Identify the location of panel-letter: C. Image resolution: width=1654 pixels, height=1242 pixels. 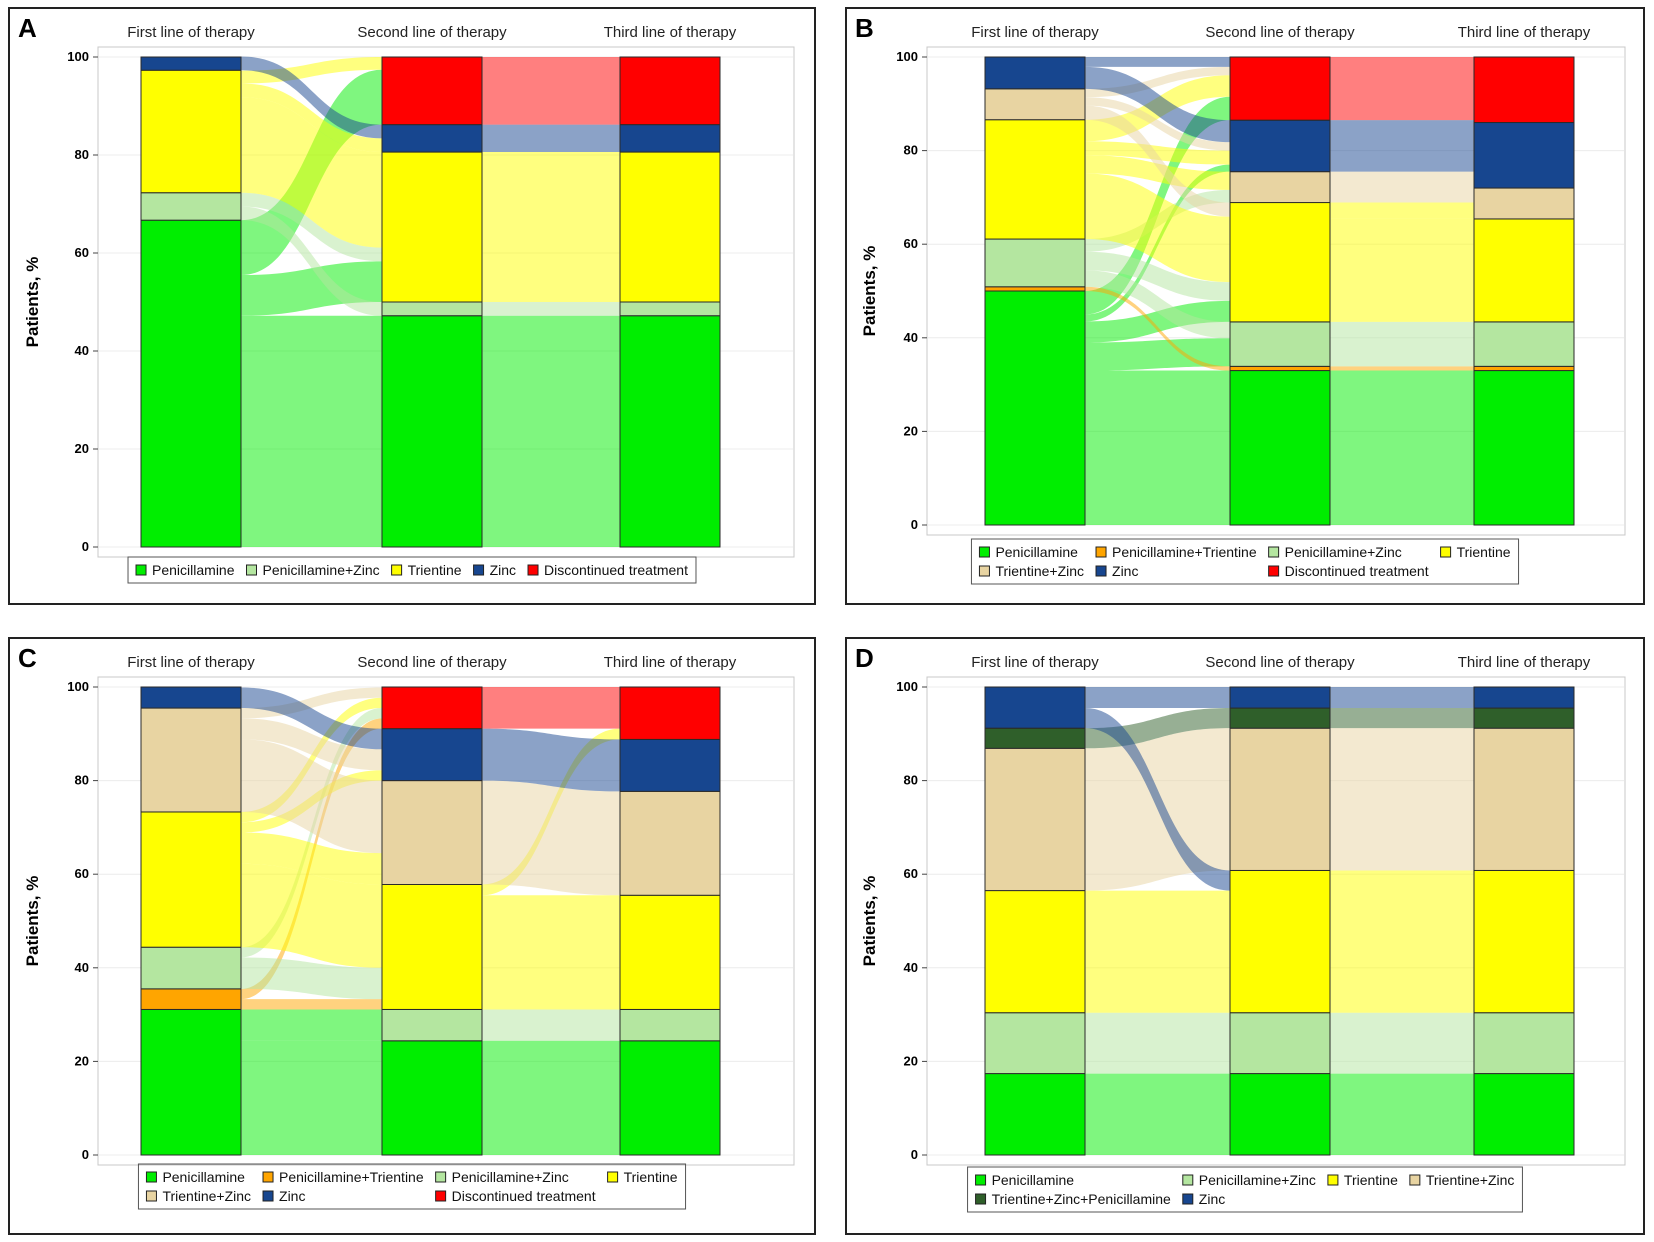
(27, 658).